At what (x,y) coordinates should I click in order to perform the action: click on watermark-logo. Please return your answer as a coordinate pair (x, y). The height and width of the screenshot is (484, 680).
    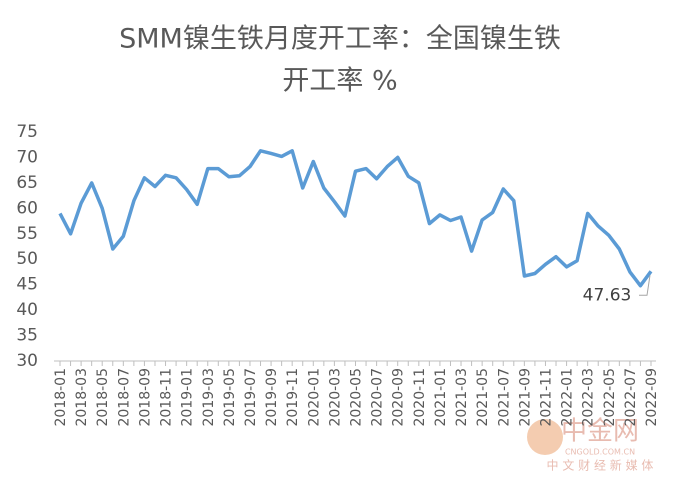
    Looking at the image, I should click on (545, 437).